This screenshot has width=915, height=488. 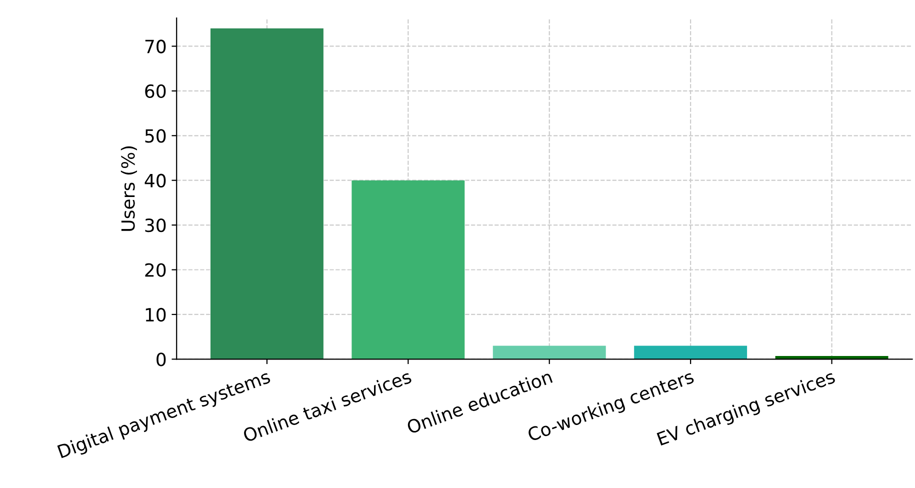 I want to click on y-tick-label: 70, so click(x=155, y=47).